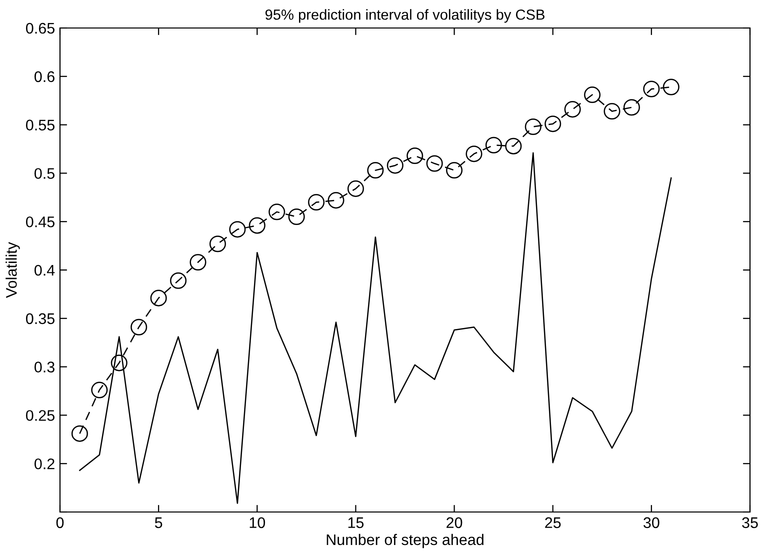  Describe the element at coordinates (652, 522) in the screenshot. I see `x-tick-label: 30` at that location.